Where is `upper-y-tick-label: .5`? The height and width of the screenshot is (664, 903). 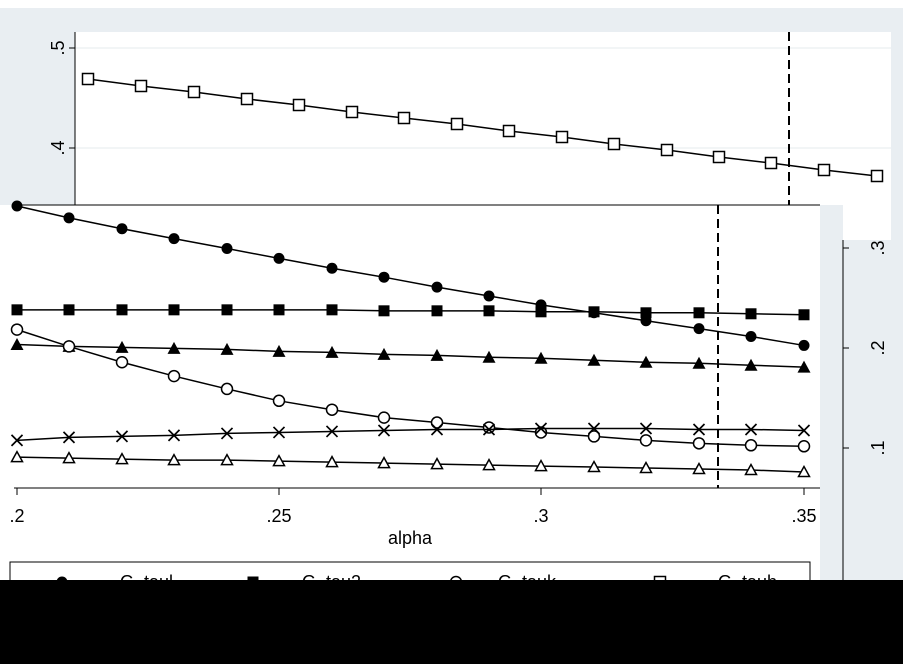
upper-y-tick-label: .5 is located at coordinates (58, 47).